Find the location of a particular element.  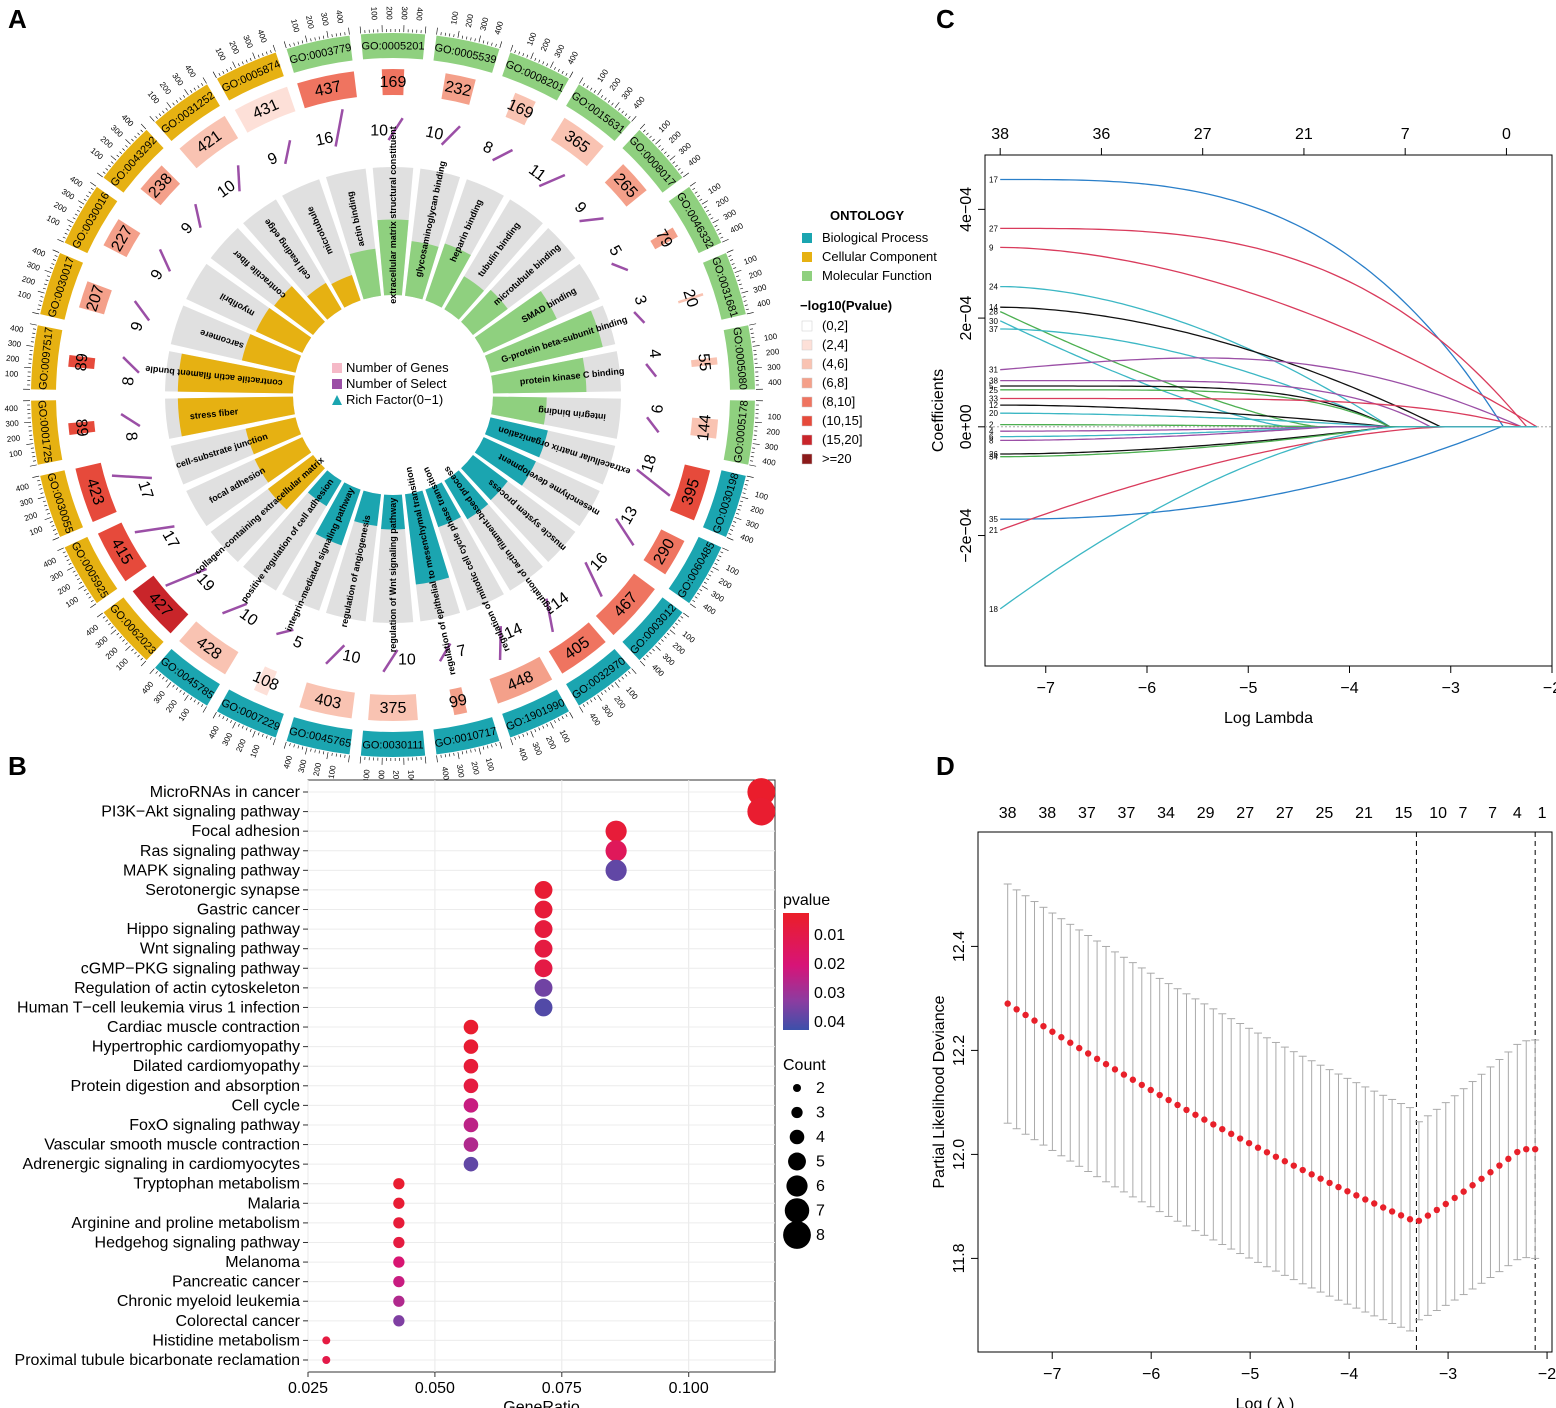

coefficient-path-label: 28 is located at coordinates (993, 312).